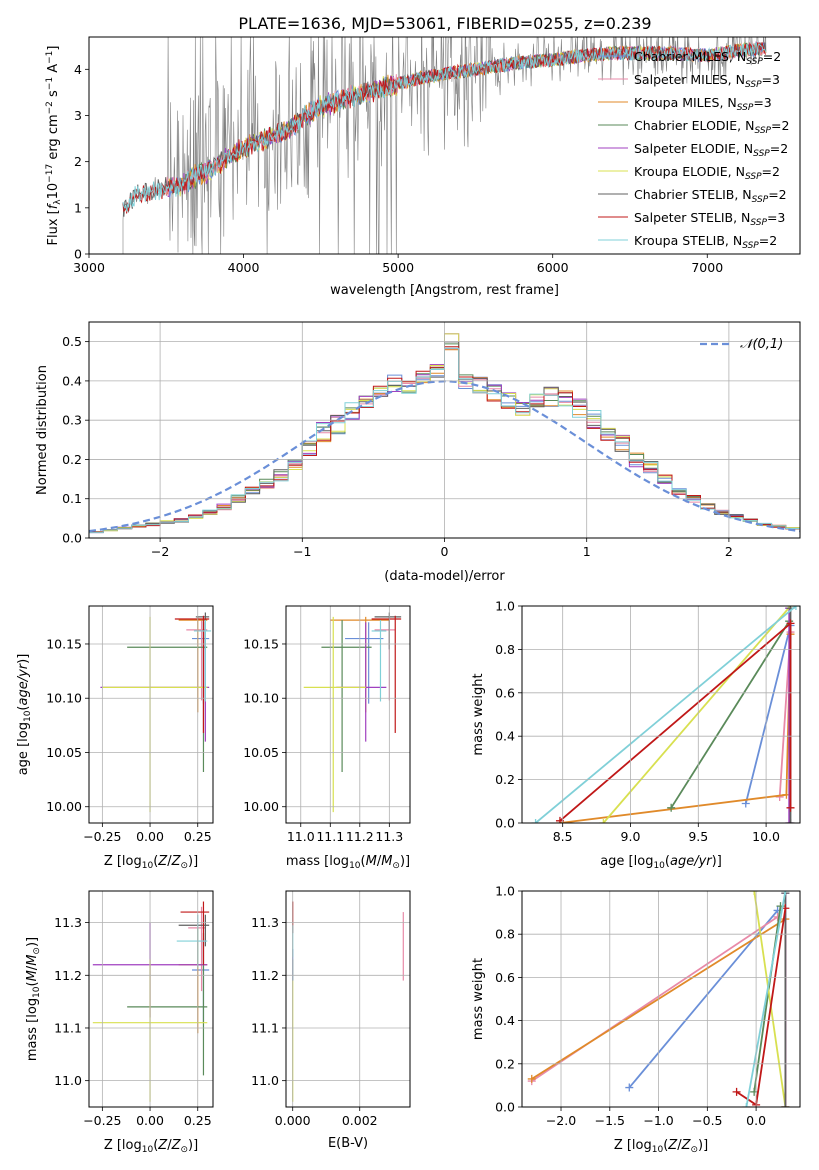 This screenshot has width=819, height=1170. What do you see at coordinates (78, 254) in the screenshot?
I see `y-tick-label: 0` at bounding box center [78, 254].